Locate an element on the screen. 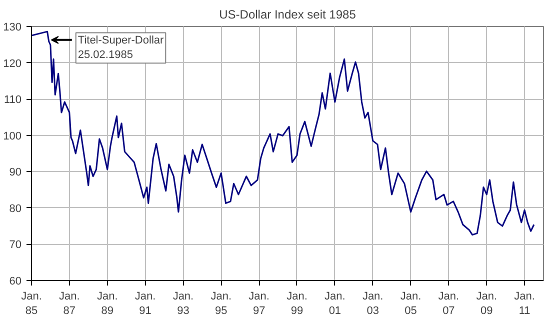 The height and width of the screenshot is (321, 557). x-tick-label: Jan. 09 is located at coordinates (487, 303).